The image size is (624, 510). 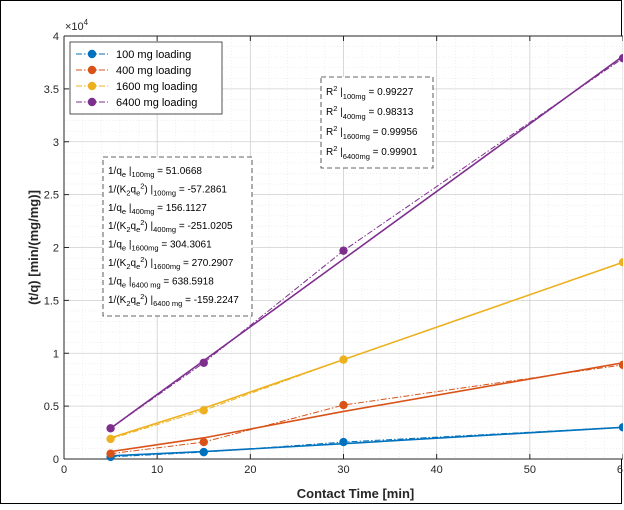 What do you see at coordinates (155, 172) in the screenshot?
I see `param-value: 1/qe |100mg = 51.0668` at bounding box center [155, 172].